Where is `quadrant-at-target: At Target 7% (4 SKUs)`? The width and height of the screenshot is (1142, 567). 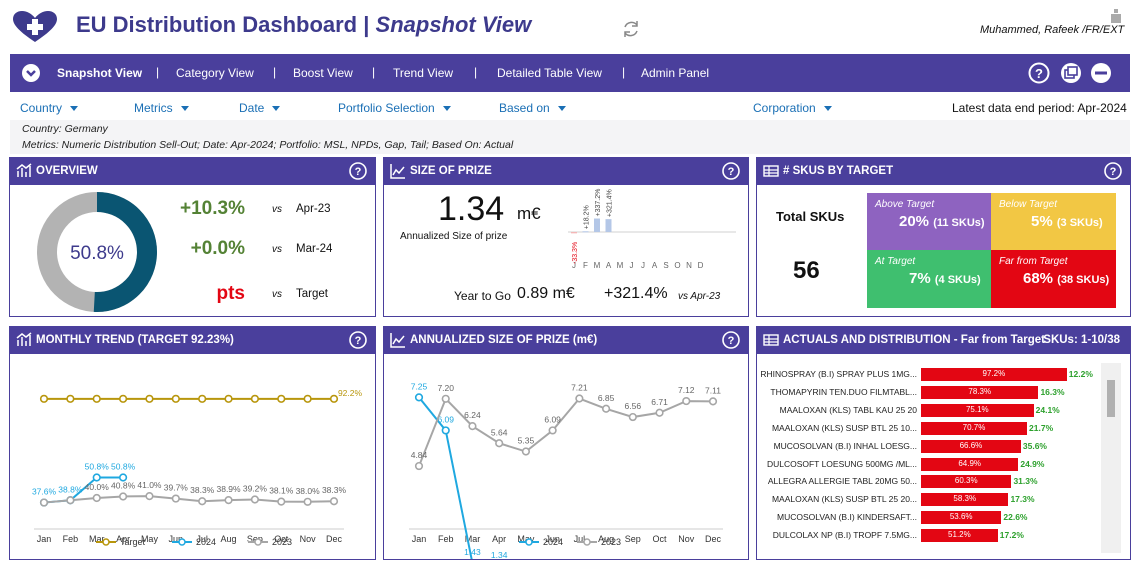
quadrant-at-target: At Target 7% (4 SKUs) is located at coordinates (929, 279).